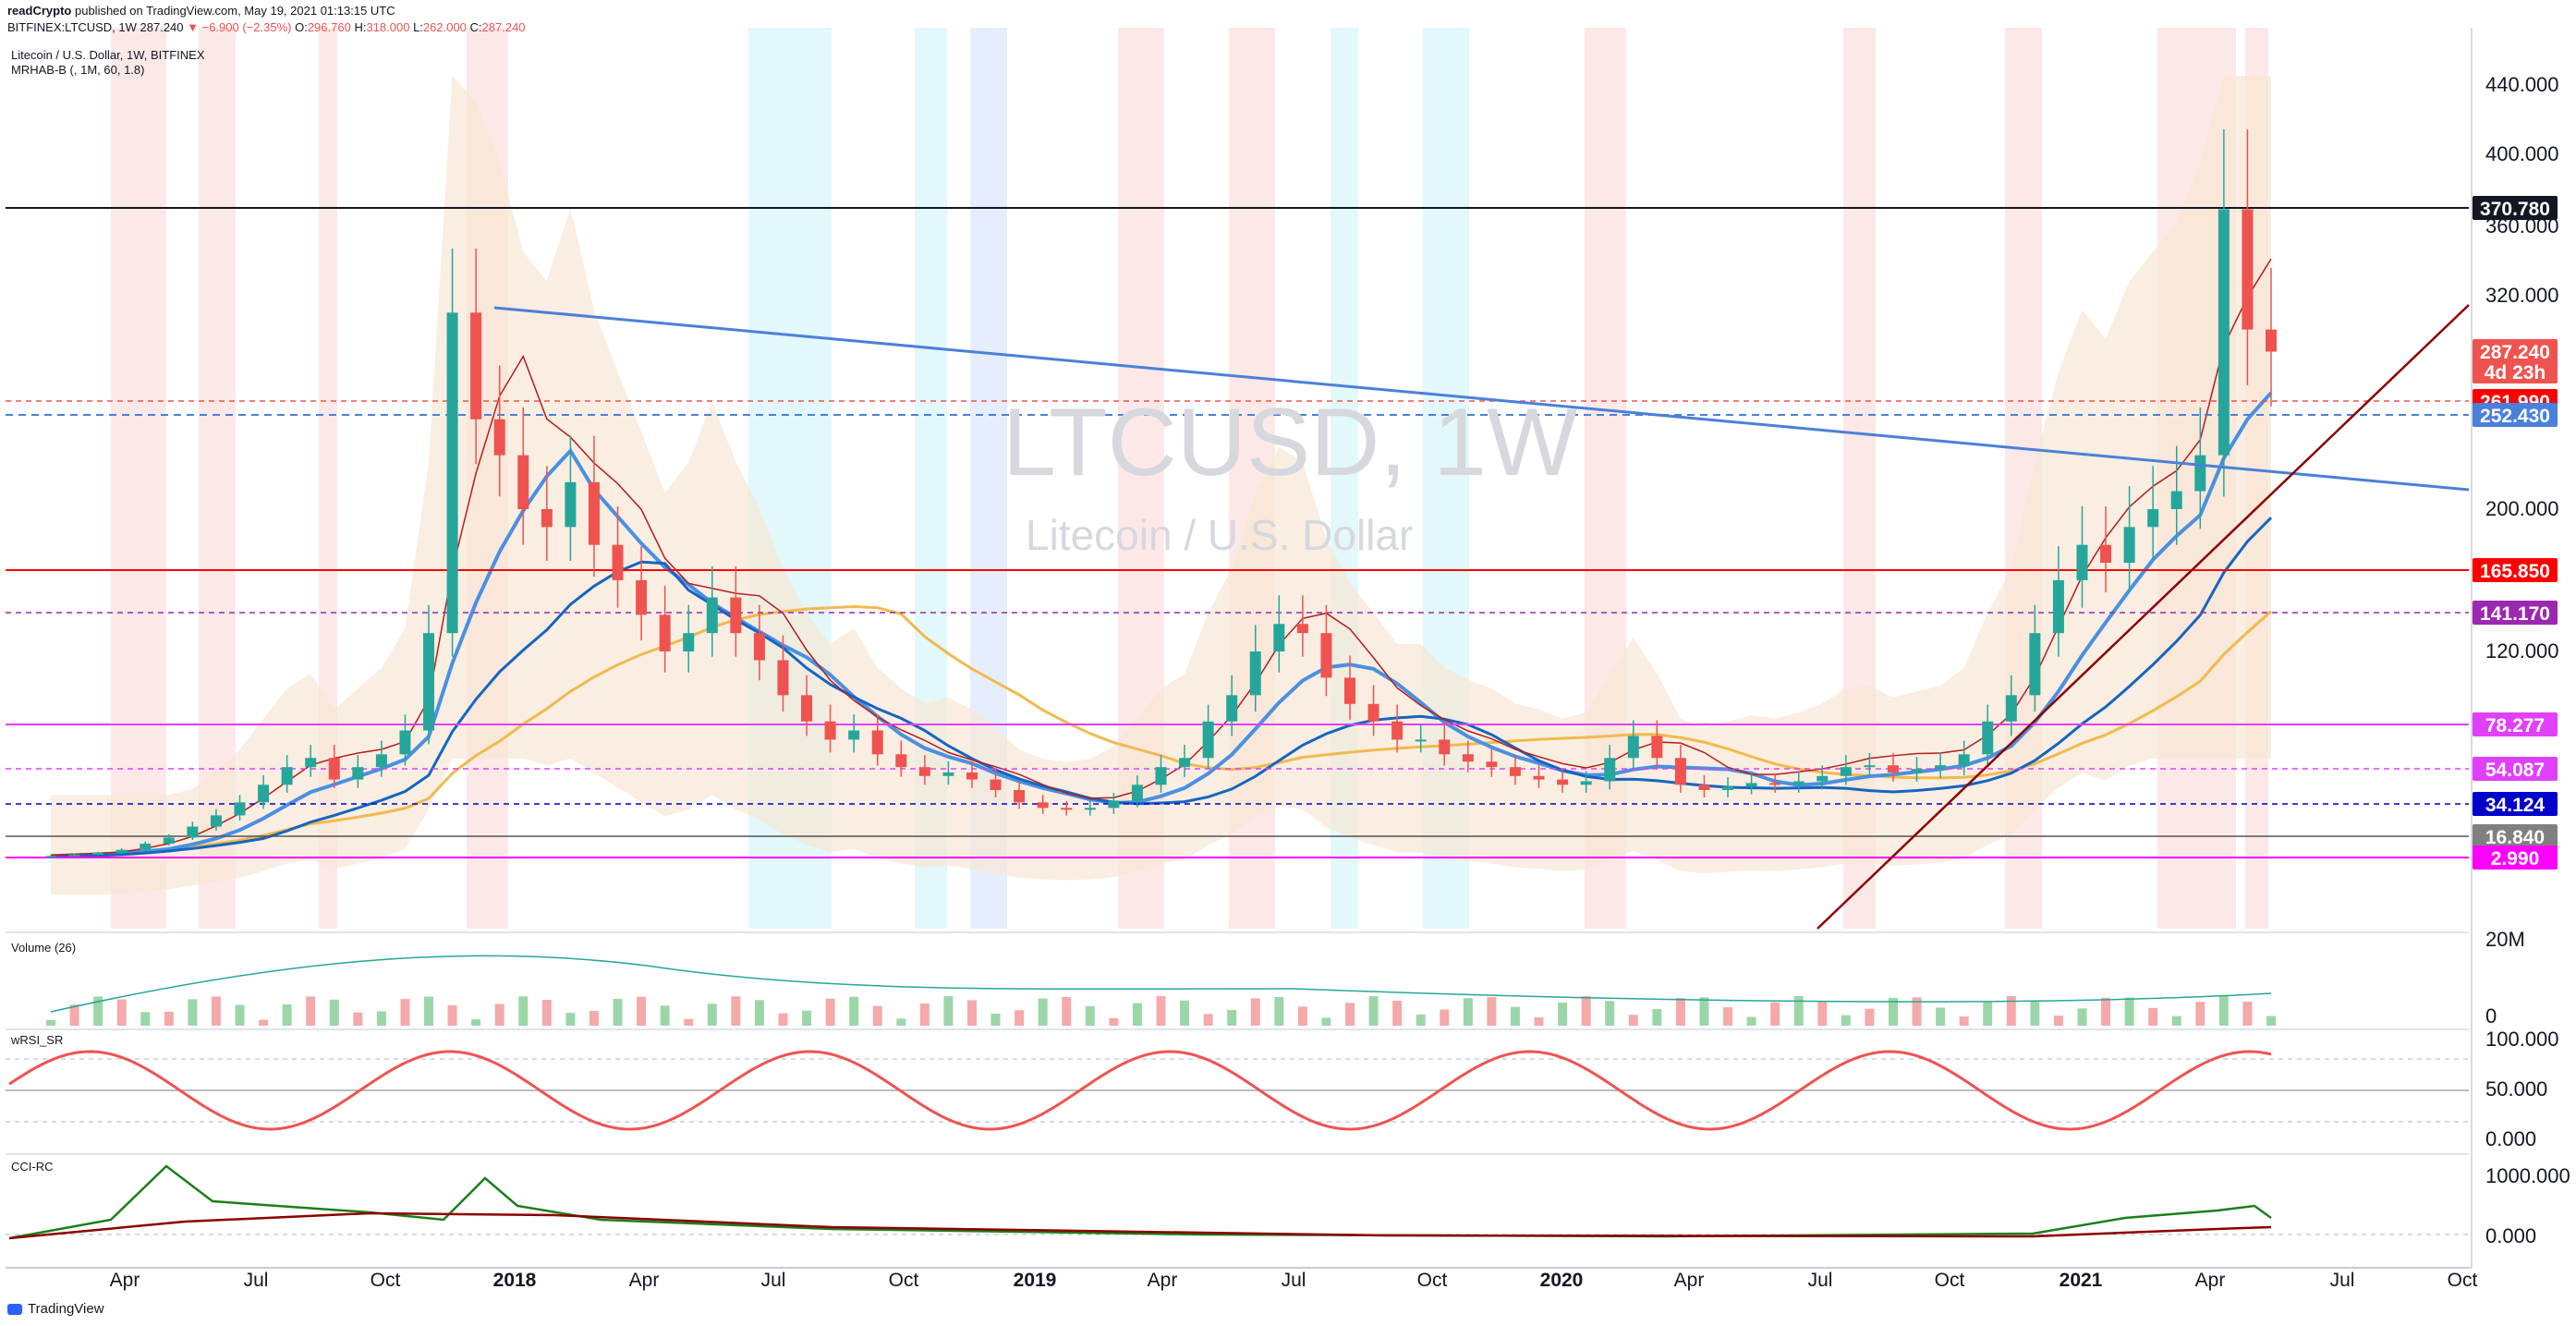  I want to click on time-tick-label: 2019, so click(1035, 1280).